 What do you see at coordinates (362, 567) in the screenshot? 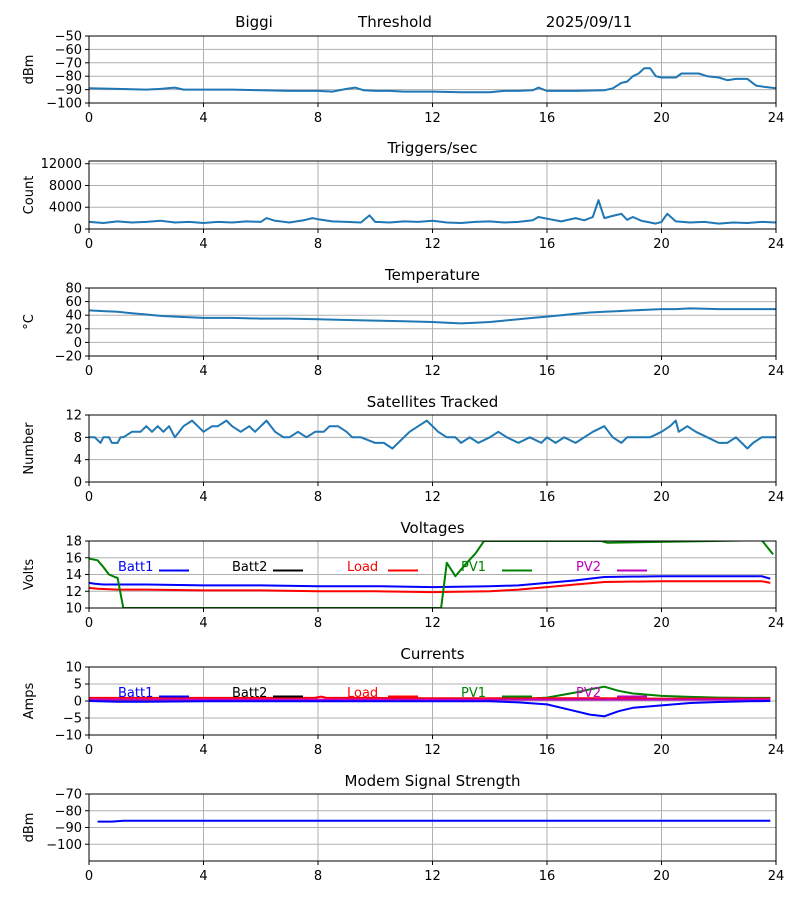
I see `legend-label-load: Load` at bounding box center [362, 567].